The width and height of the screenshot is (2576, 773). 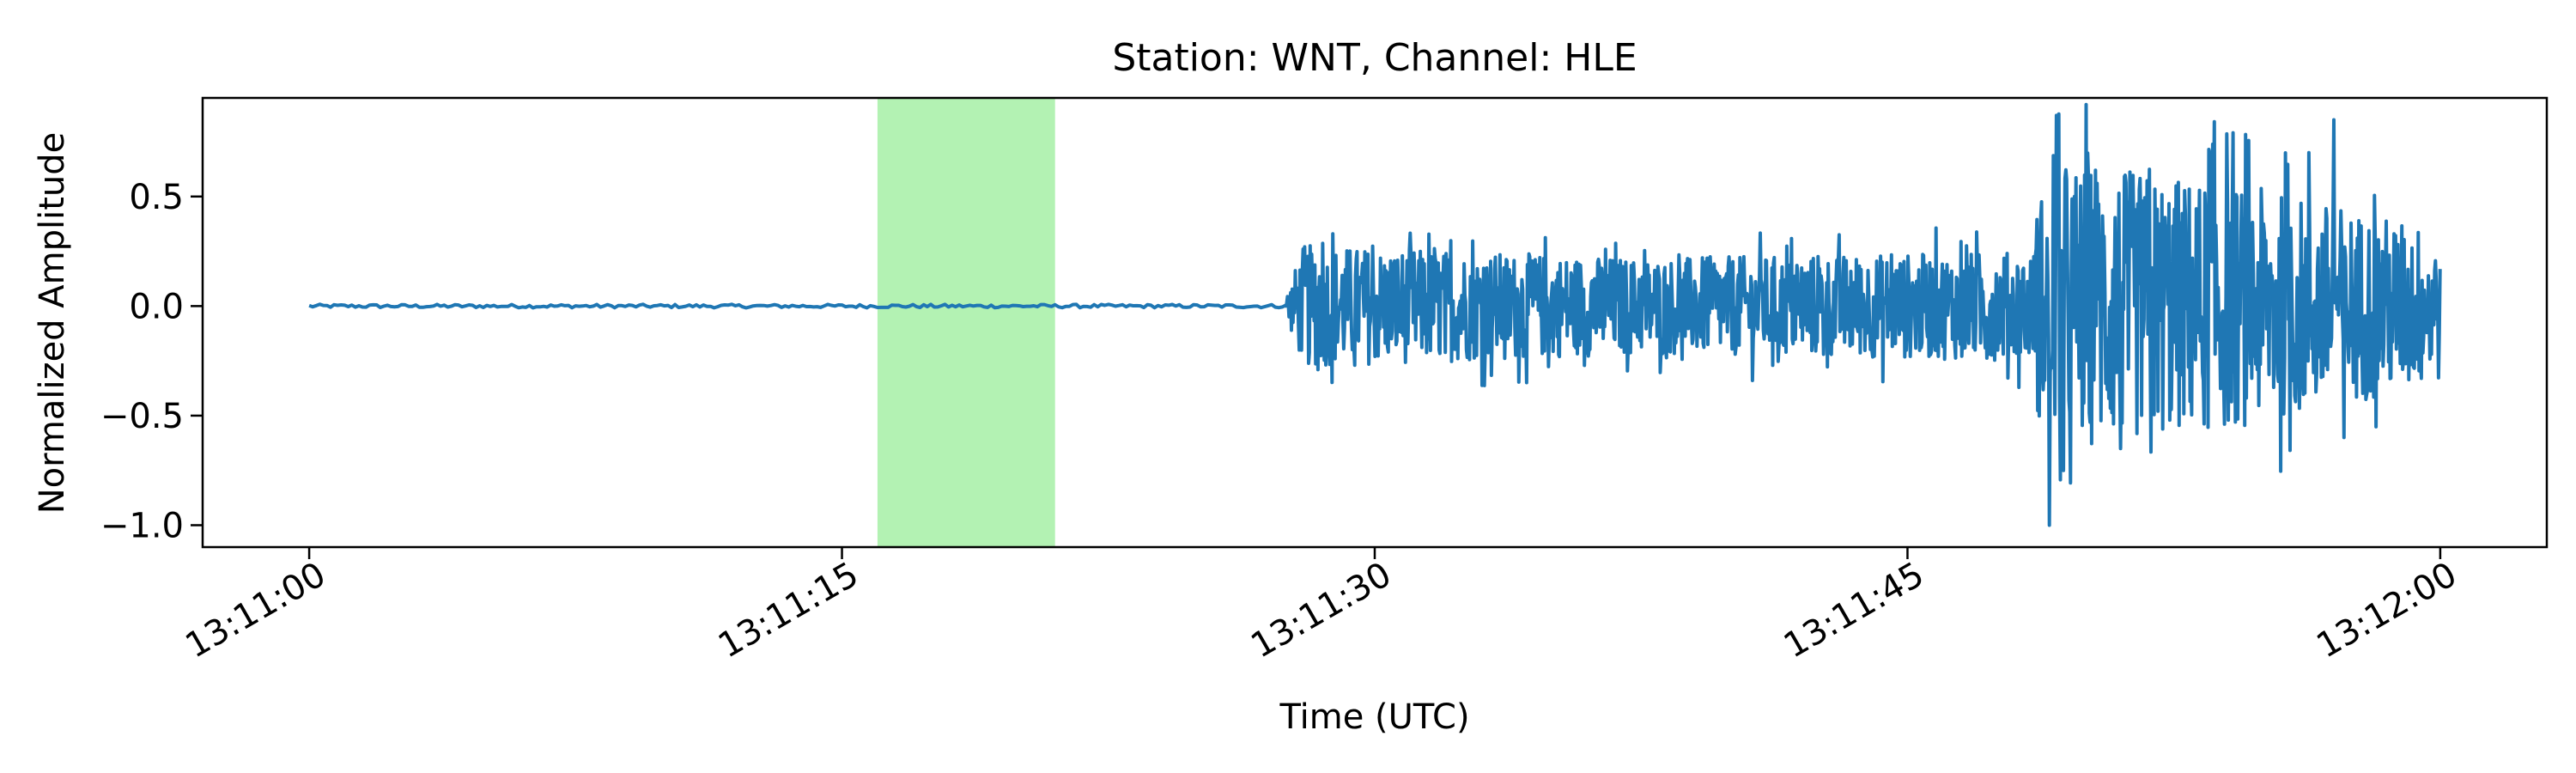 I want to click on highlight-span, so click(x=966, y=322).